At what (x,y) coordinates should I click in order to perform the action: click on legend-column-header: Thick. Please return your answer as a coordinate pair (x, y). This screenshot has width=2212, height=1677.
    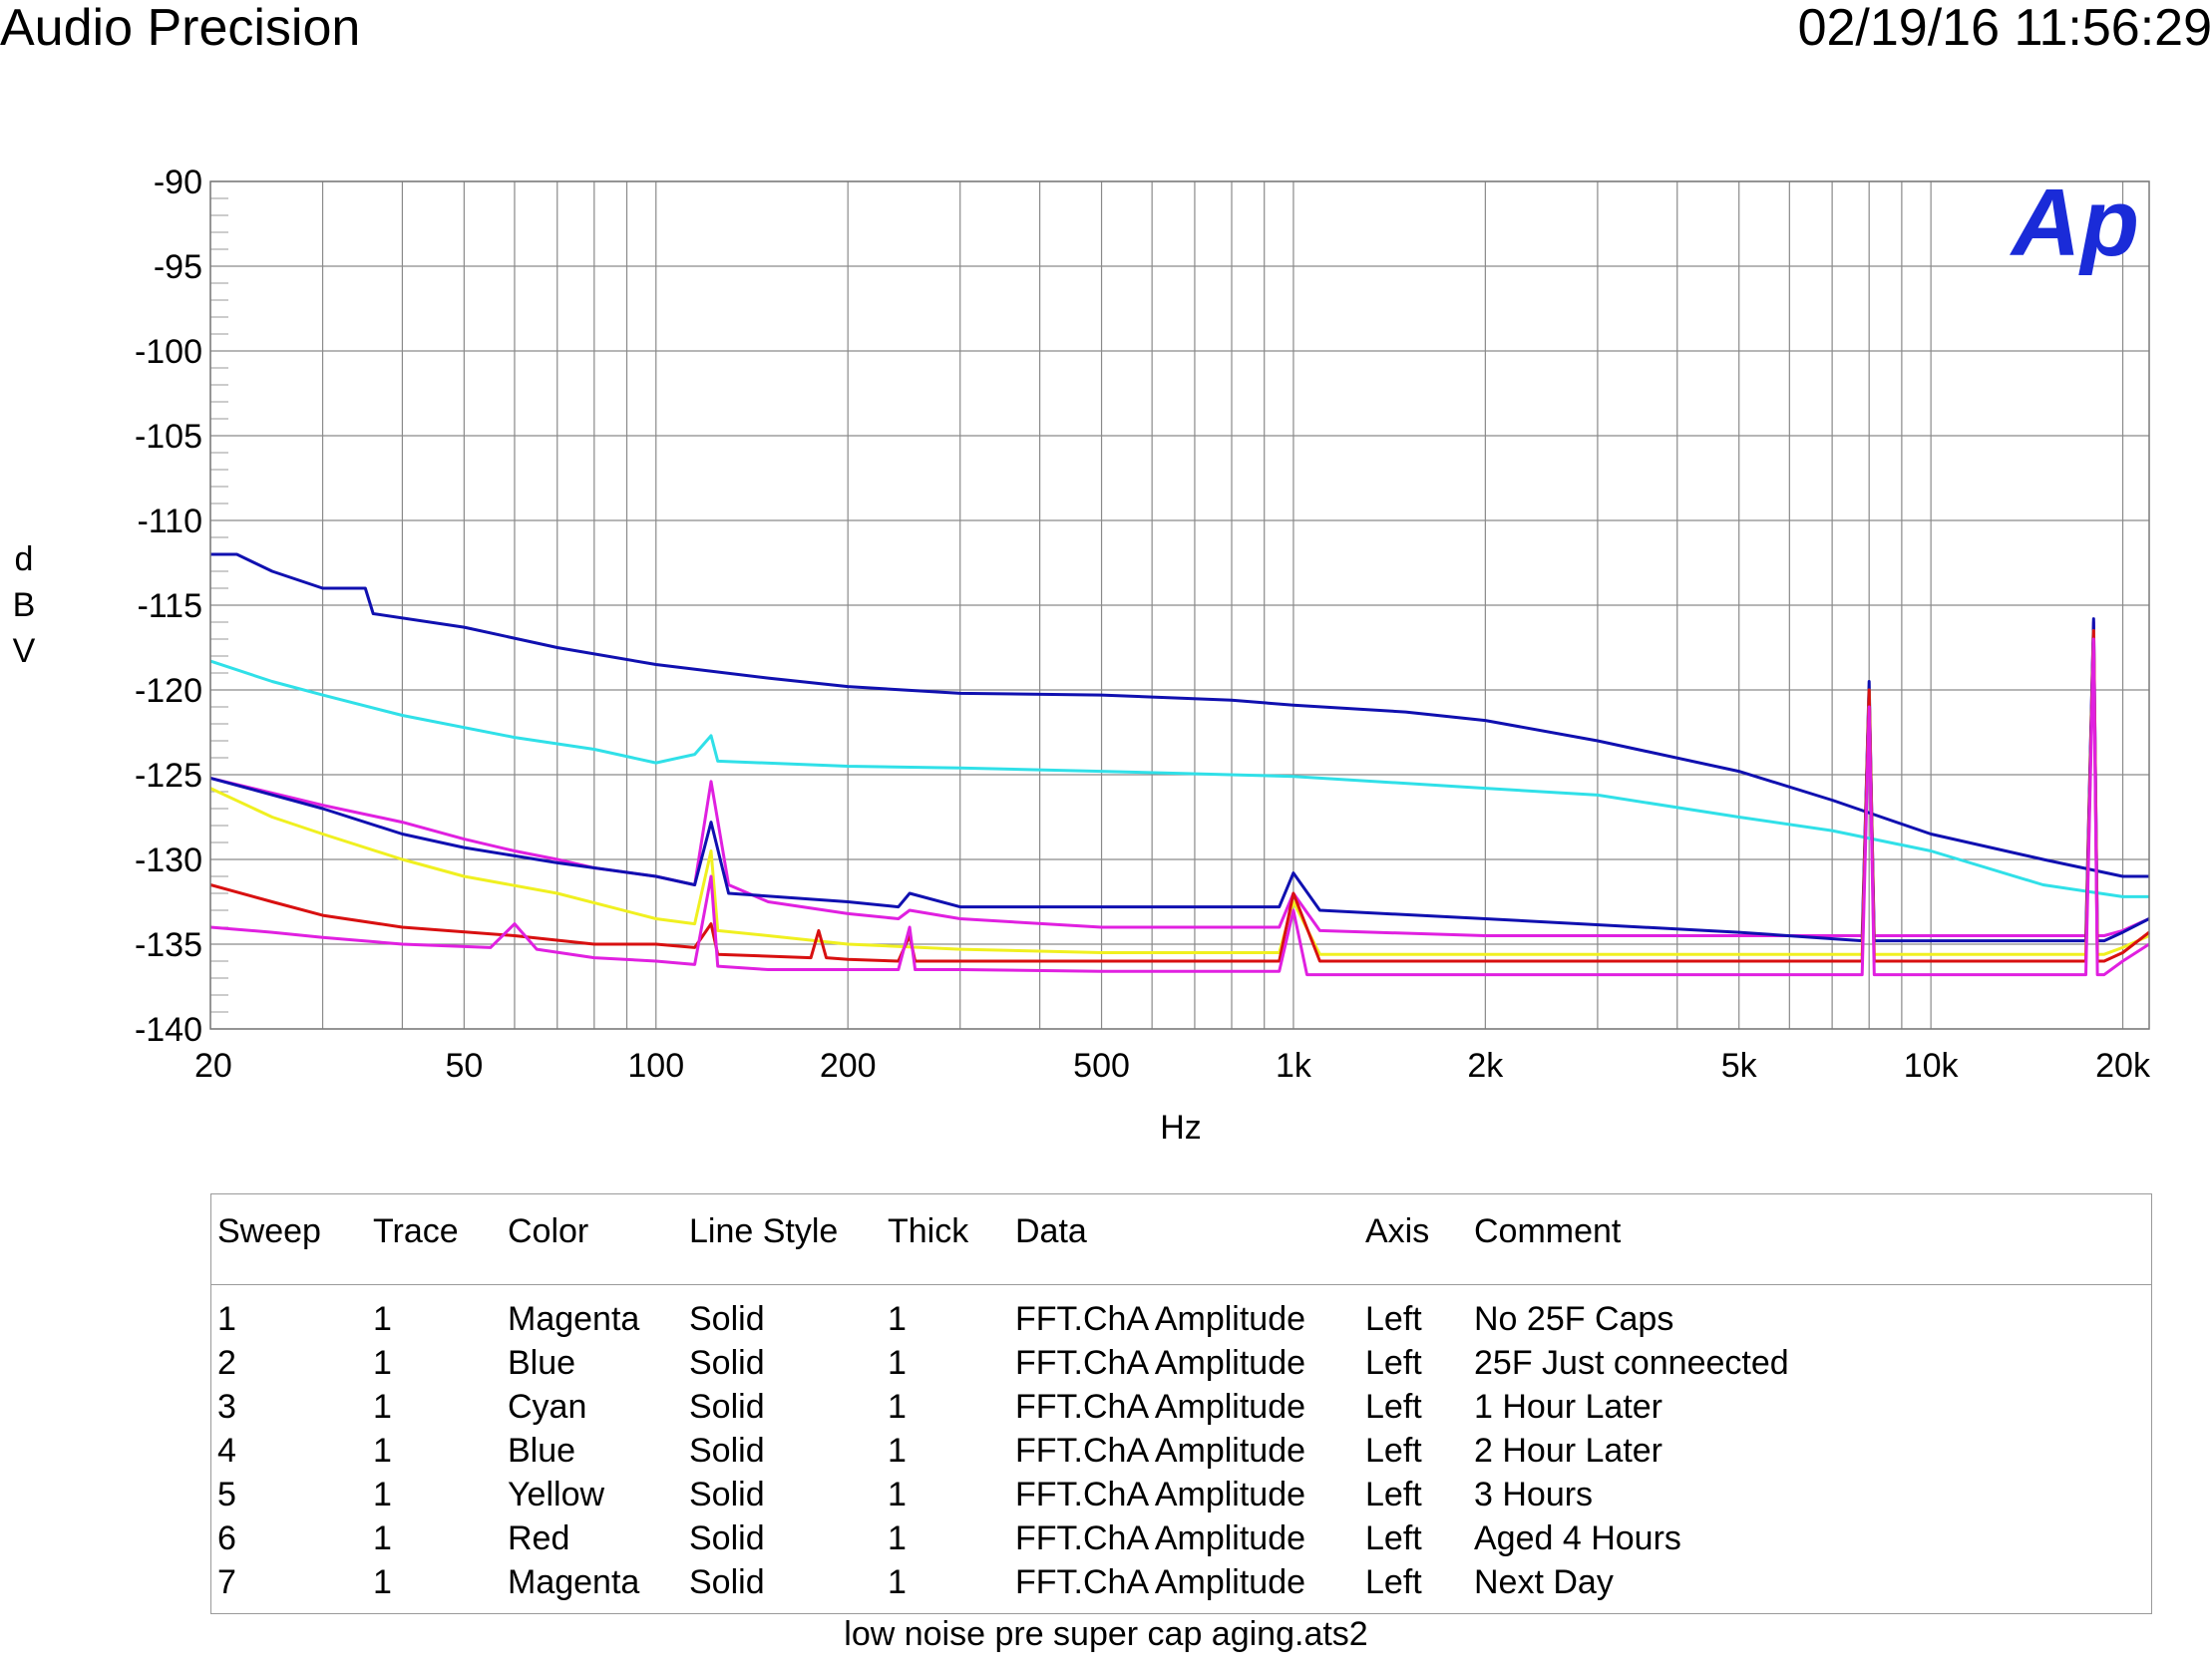
    Looking at the image, I should click on (928, 1231).